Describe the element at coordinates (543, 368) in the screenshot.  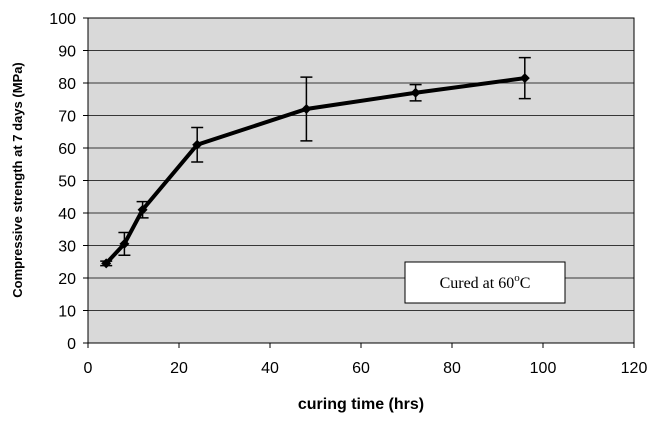
I see `x-tick-label: 100` at that location.